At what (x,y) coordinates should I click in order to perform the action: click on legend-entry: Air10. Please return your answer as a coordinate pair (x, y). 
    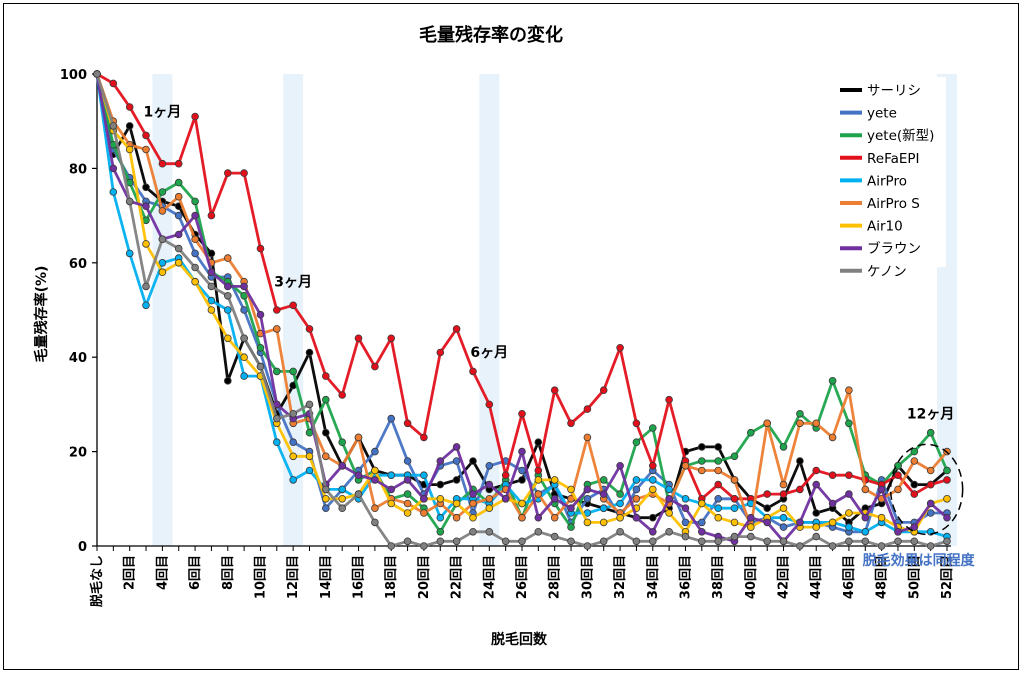
    Looking at the image, I should click on (885, 227).